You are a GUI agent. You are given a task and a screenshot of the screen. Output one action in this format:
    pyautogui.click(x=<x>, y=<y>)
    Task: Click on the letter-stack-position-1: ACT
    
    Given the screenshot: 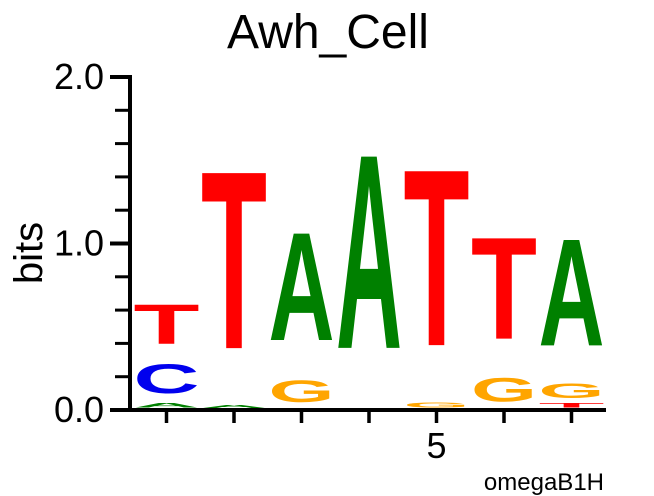 What is the action you would take?
    pyautogui.click(x=167, y=351)
    